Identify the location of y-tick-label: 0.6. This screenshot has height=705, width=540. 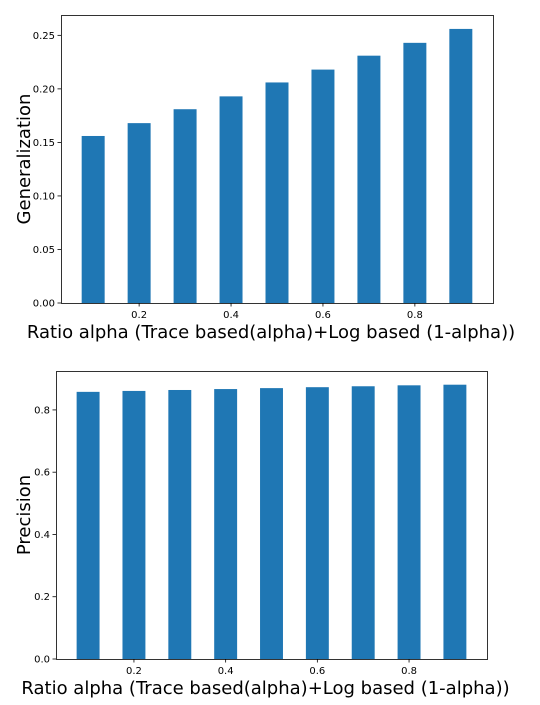
(42, 473).